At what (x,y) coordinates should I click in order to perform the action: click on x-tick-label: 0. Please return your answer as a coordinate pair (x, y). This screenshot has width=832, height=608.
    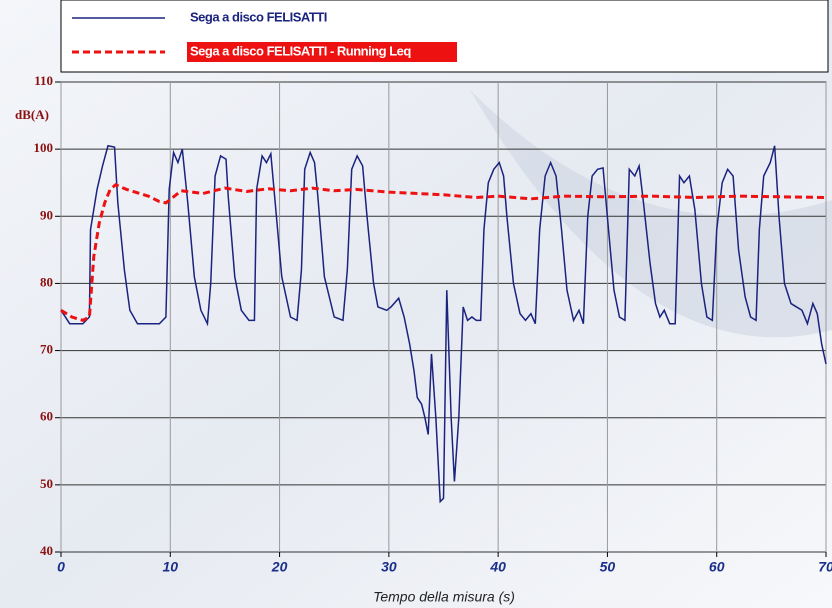
    Looking at the image, I should click on (61, 567).